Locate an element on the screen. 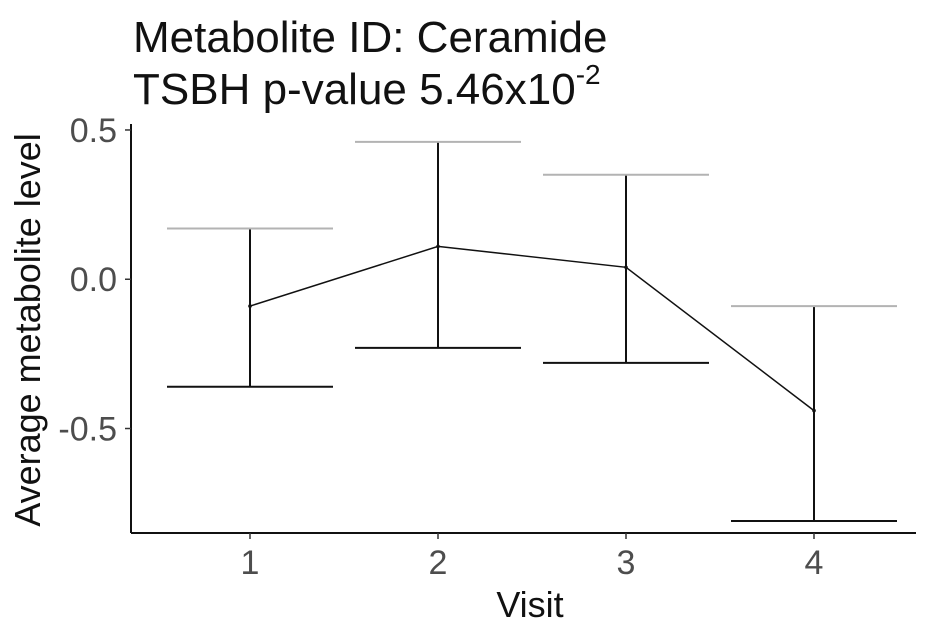 The image size is (936, 627). x-tick-label: 2 is located at coordinates (438, 563).